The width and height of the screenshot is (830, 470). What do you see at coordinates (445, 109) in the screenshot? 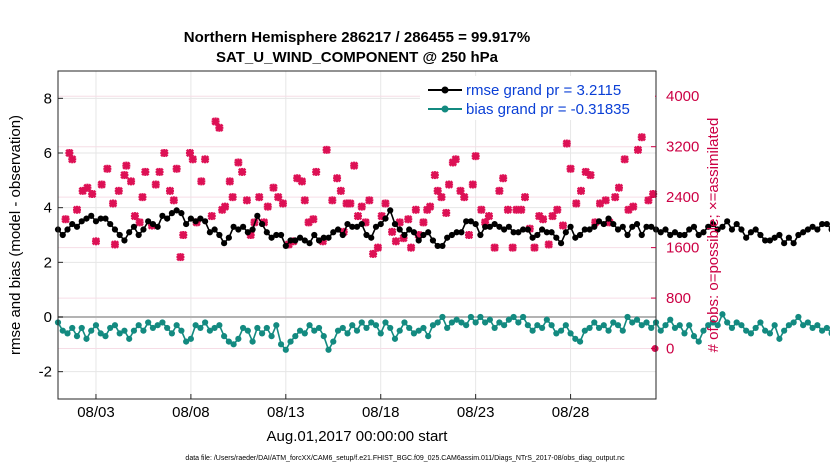
I see `legend-bias-marker` at bounding box center [445, 109].